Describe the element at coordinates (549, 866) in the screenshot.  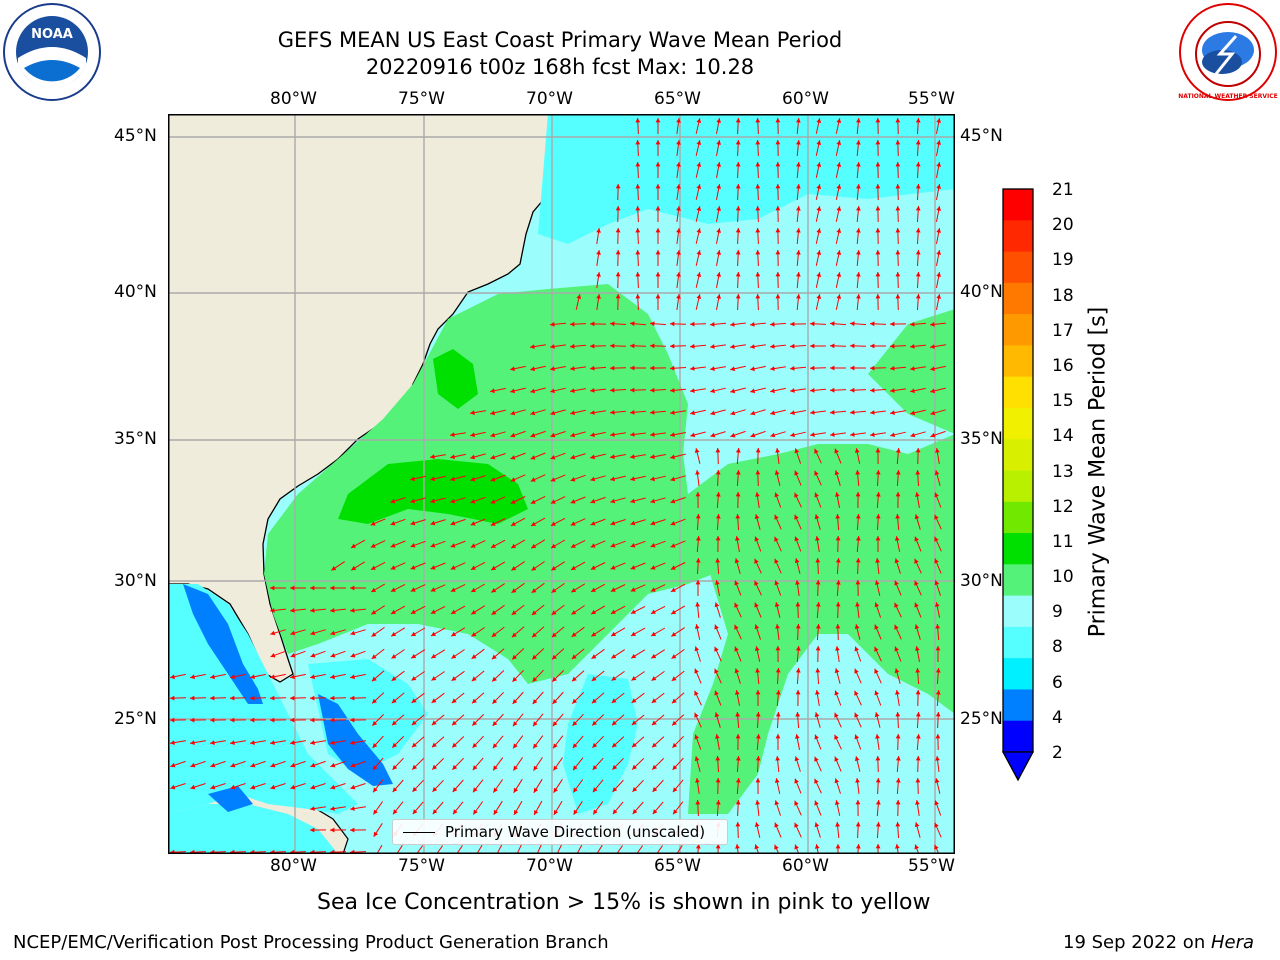
I see `lon-bottom-70: 70°W` at that location.